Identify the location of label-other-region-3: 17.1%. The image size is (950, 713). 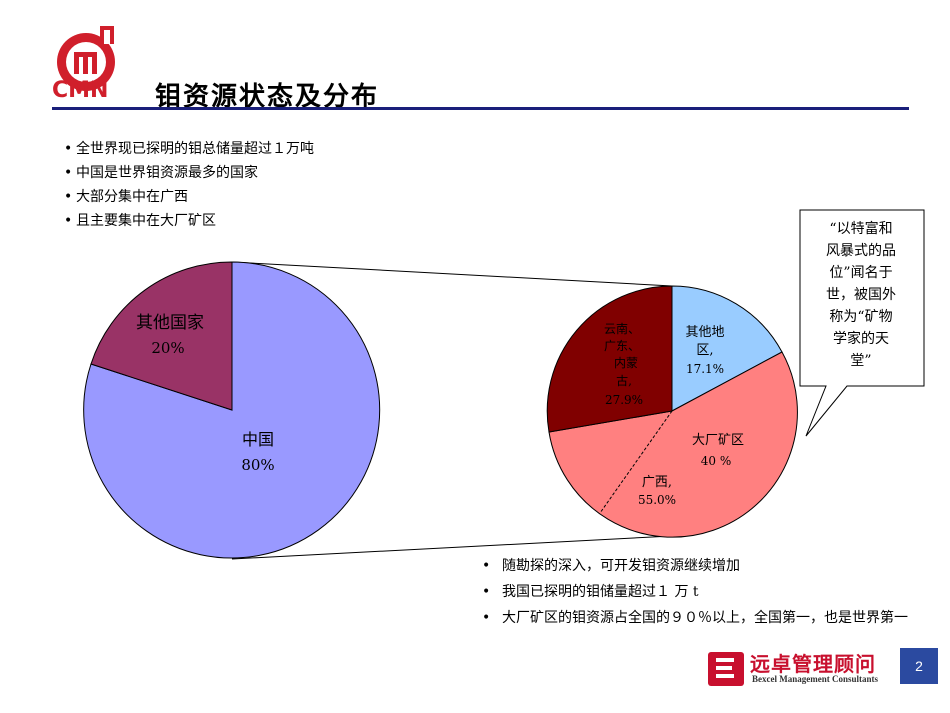
(705, 369).